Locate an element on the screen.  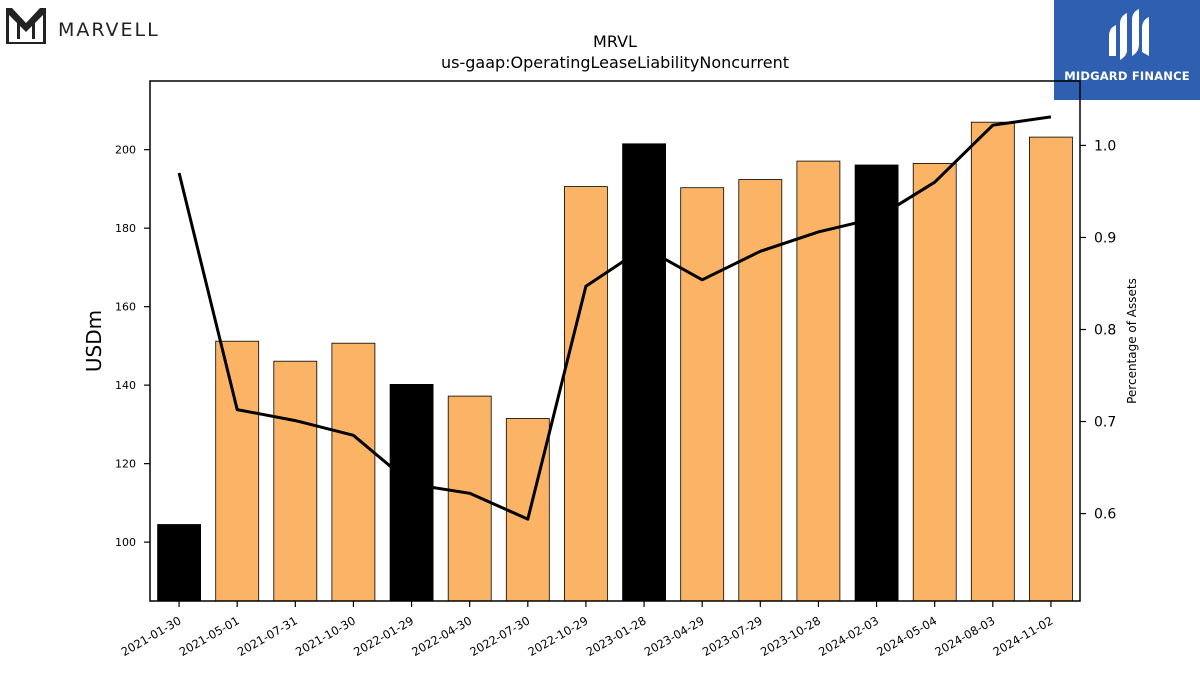
x-tick-label: 2021-01-30 is located at coordinates (151, 636).